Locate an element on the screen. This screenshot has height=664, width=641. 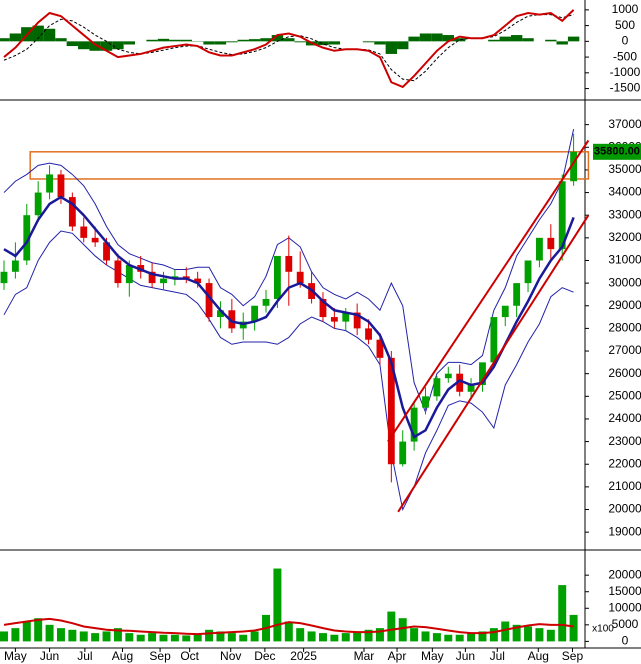
y-tick-label: 24000 is located at coordinates (624, 418).